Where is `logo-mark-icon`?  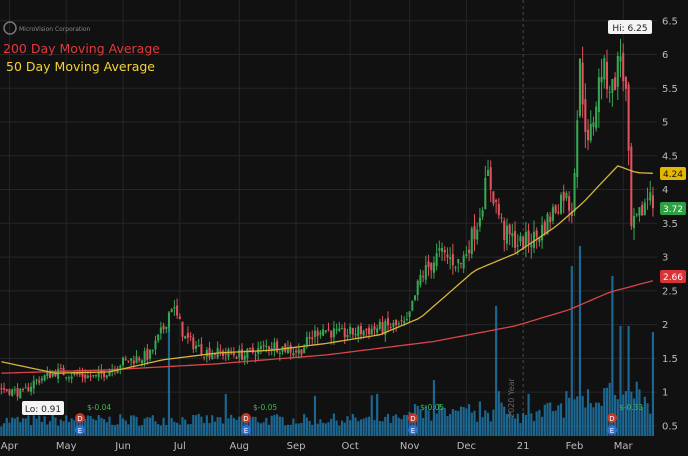
logo-mark-icon is located at coordinates (10, 28).